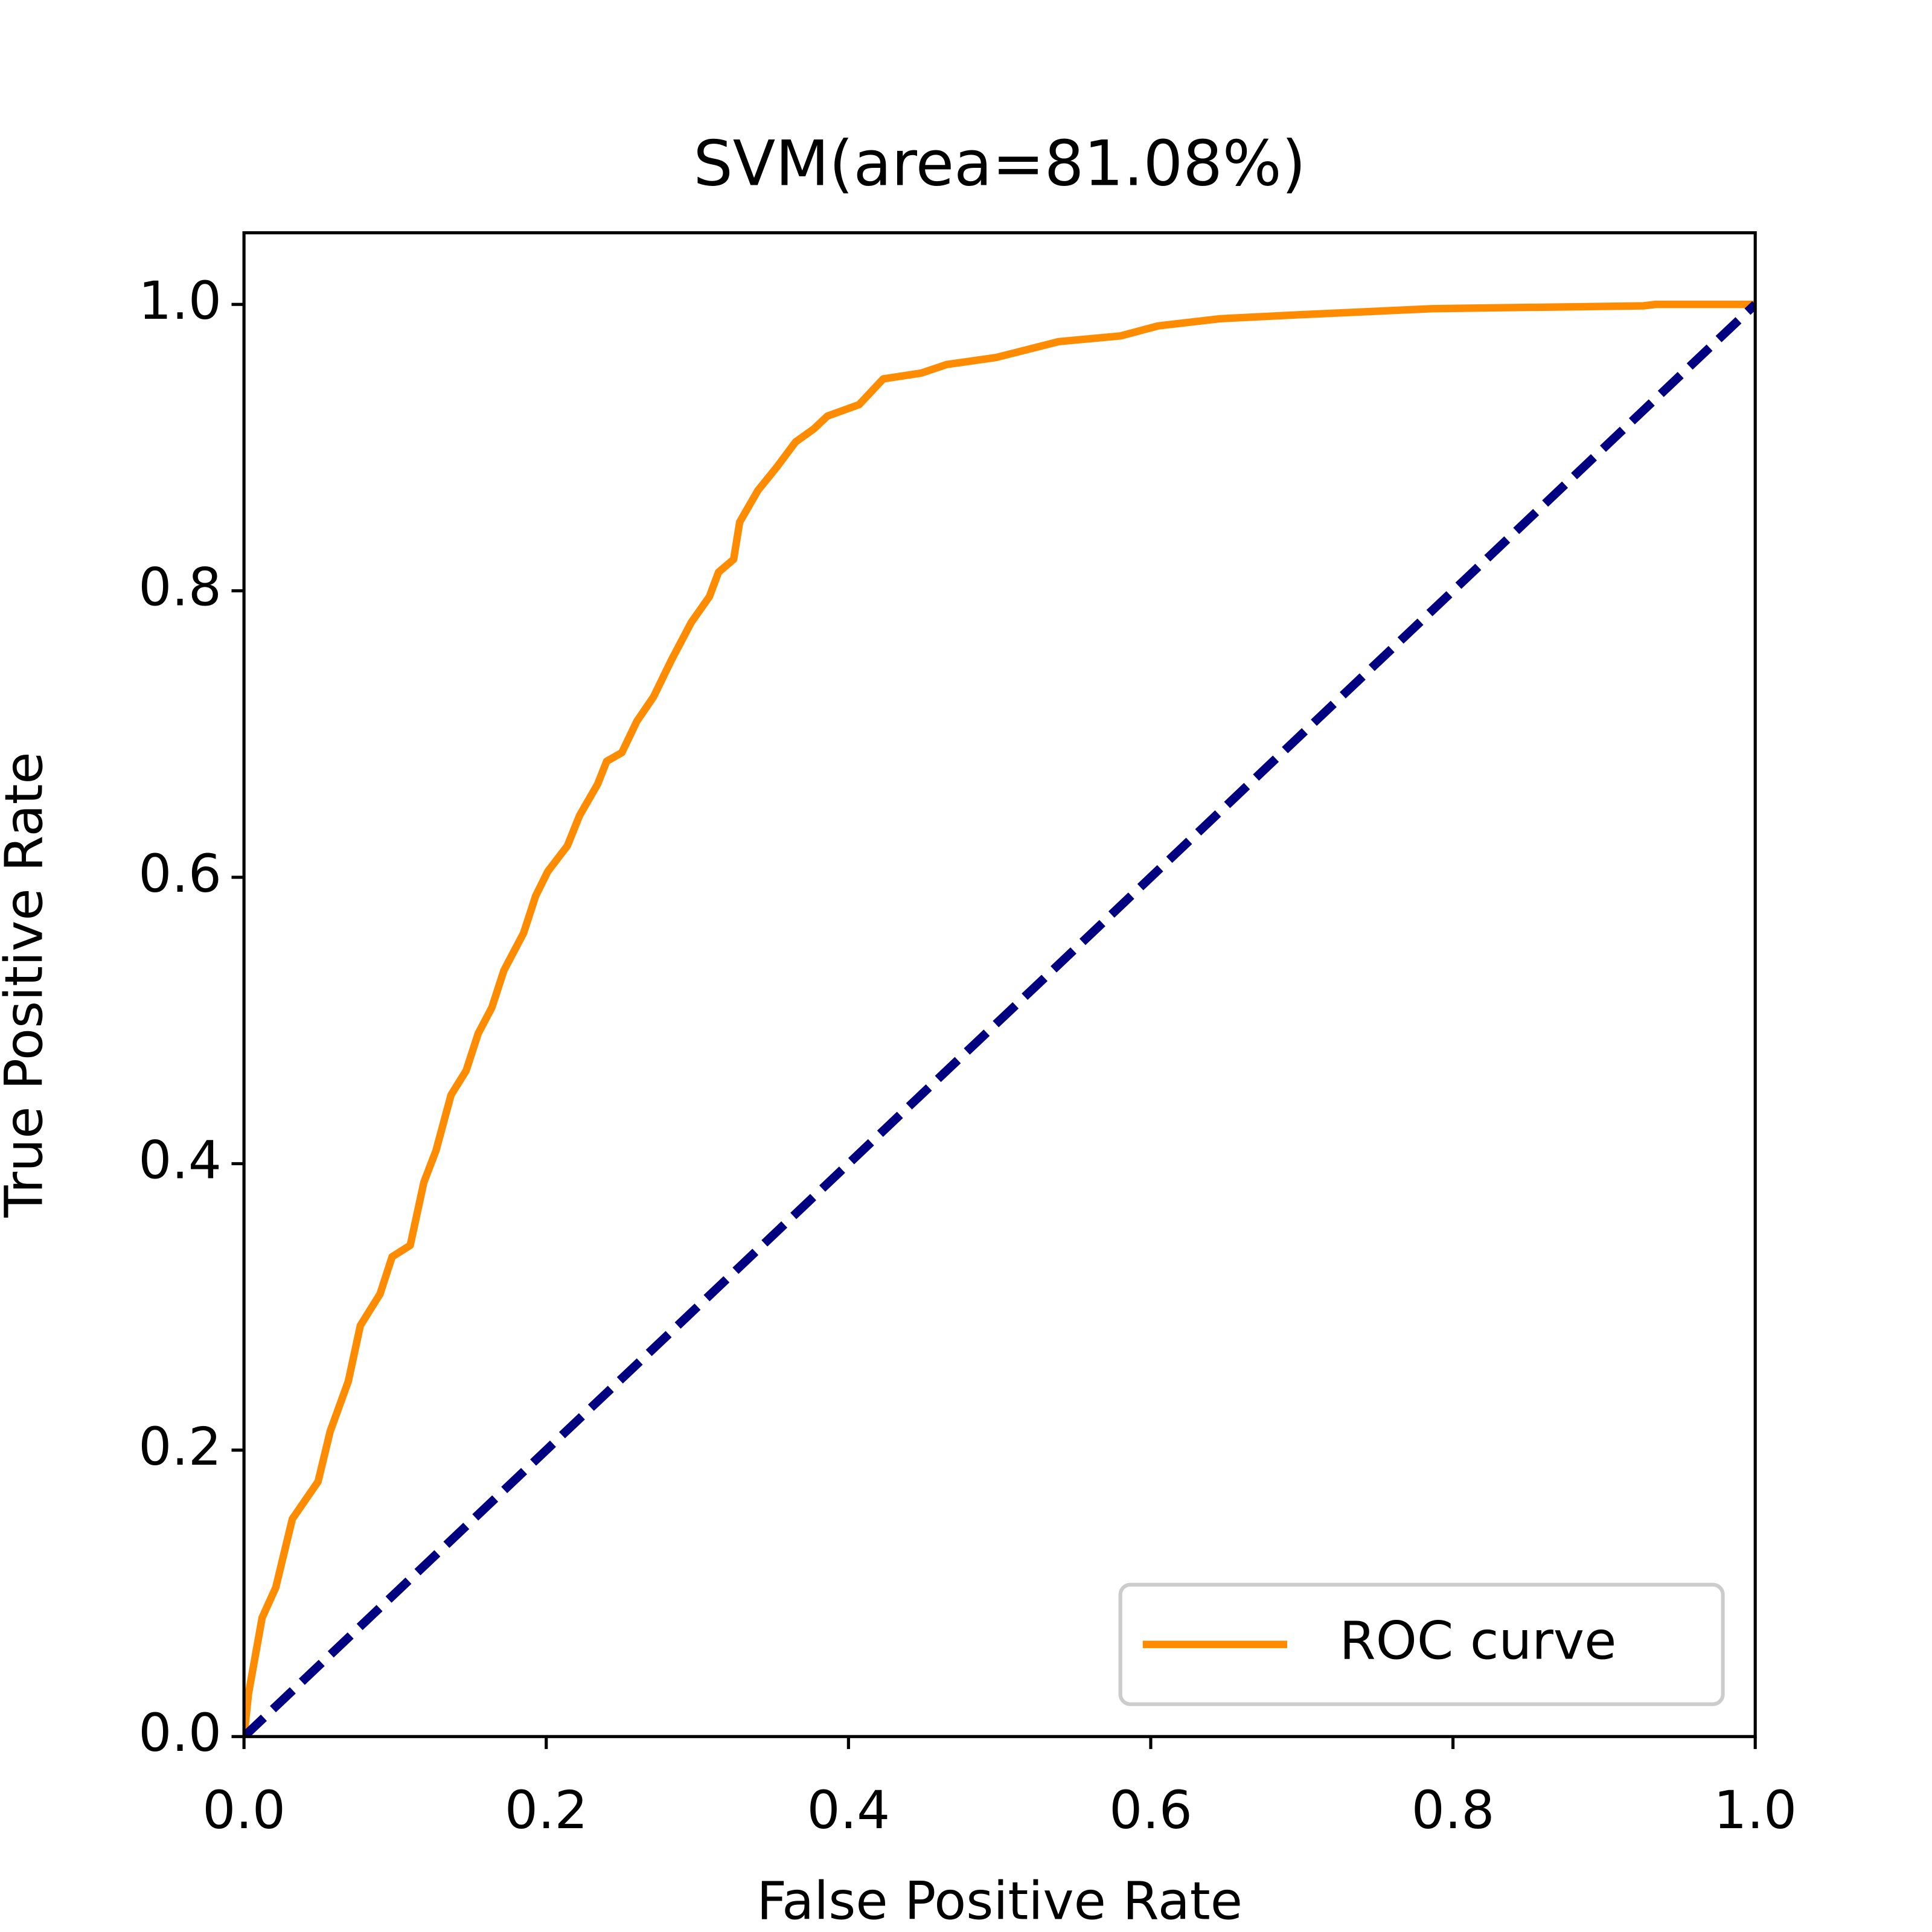 This screenshot has height=1932, width=1932. I want to click on legend-box, so click(1421, 1644).